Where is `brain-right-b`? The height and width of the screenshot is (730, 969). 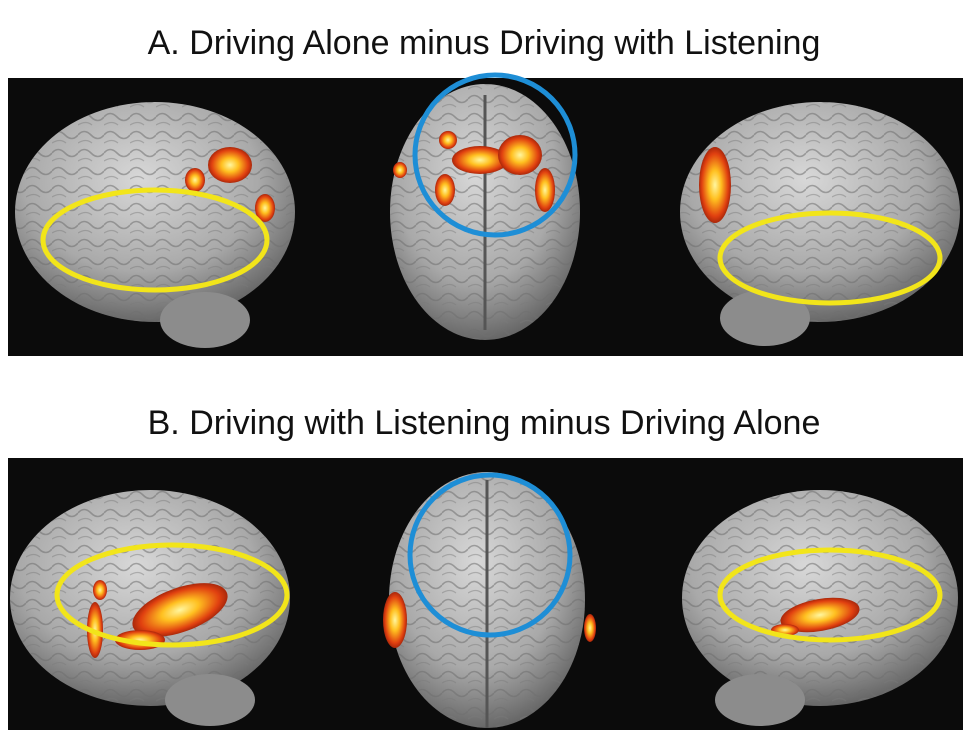
brain-right-b is located at coordinates (820, 608).